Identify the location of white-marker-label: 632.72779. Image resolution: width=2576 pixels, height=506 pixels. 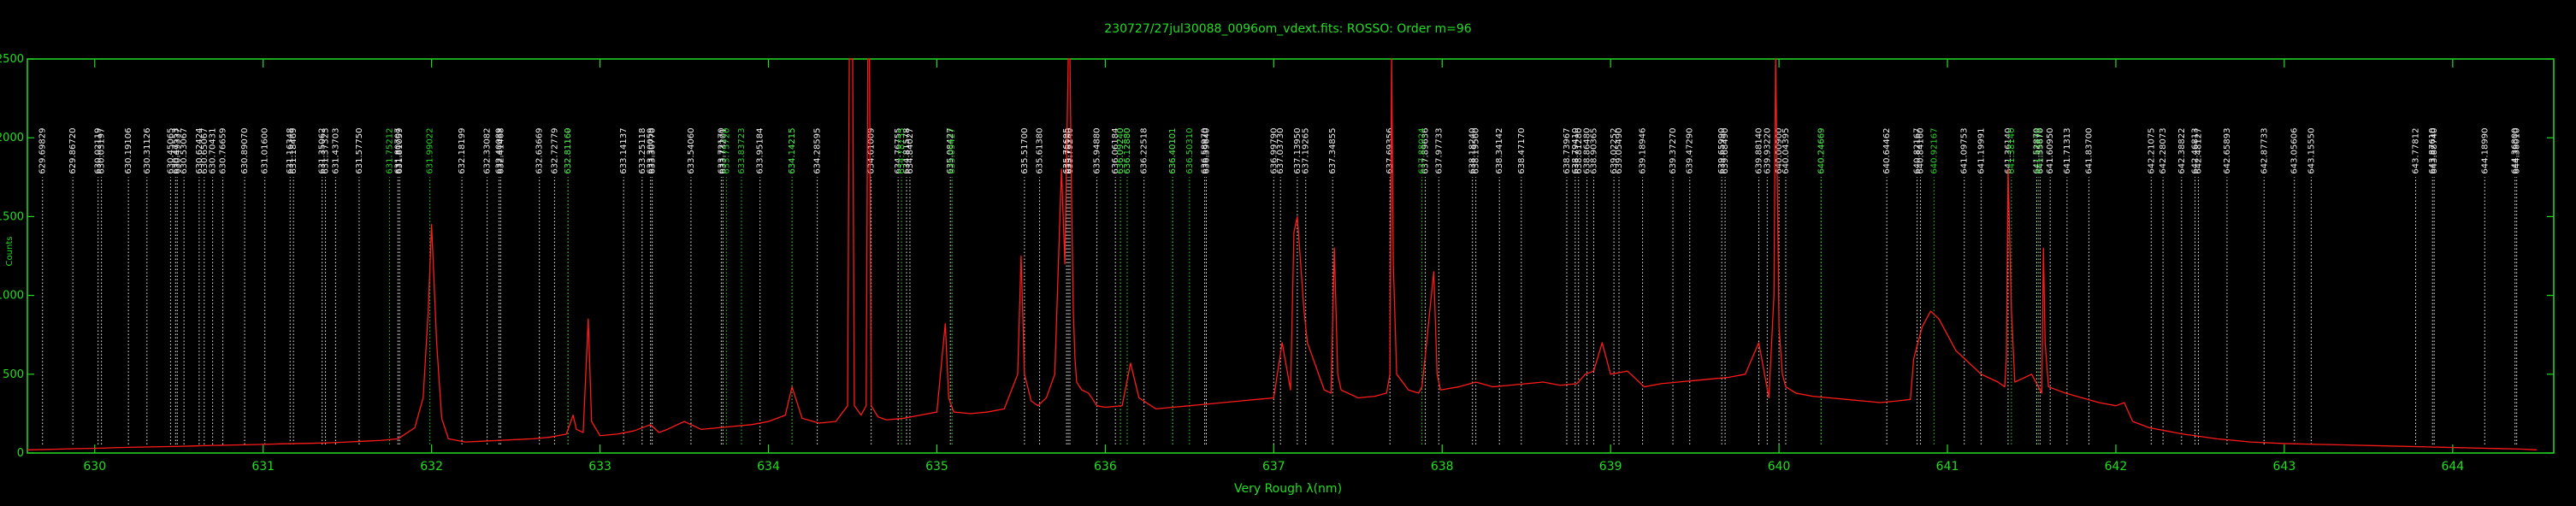
(554, 151).